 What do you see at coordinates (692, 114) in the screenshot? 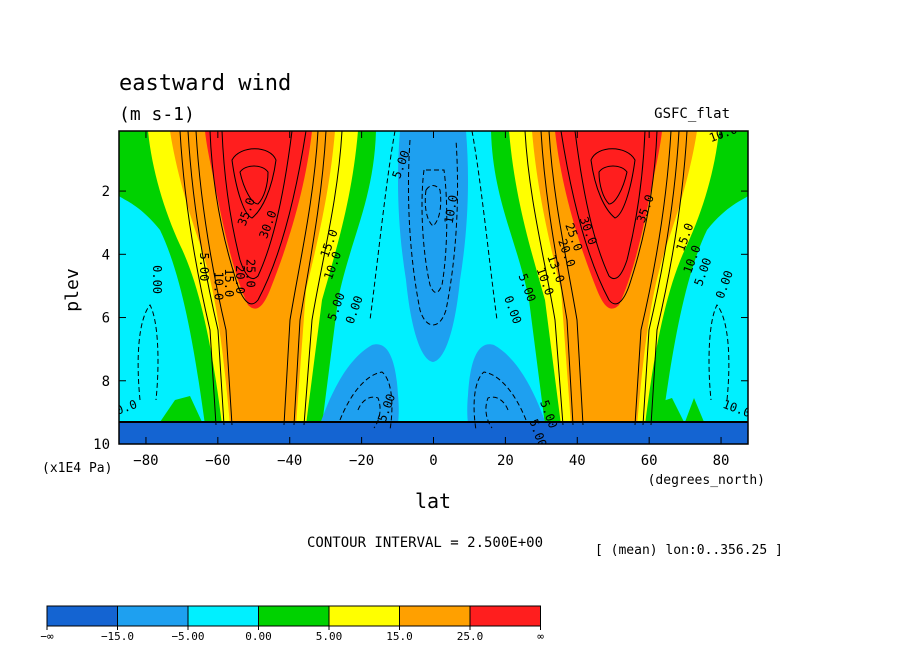
I see `source-label: GSFC_flat` at bounding box center [692, 114].